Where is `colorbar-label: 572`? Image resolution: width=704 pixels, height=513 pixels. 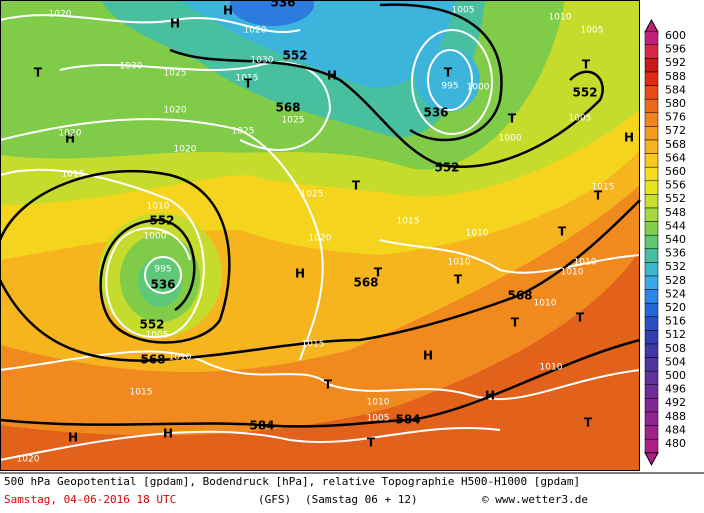 colorbar-label: 572 is located at coordinates (675, 130).